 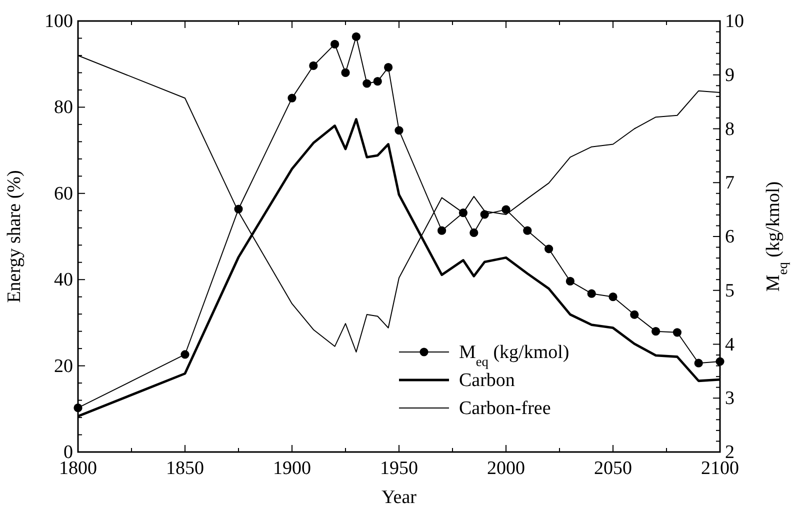 What do you see at coordinates (14, 236) in the screenshot?
I see `y-axis-title: Energy share (%)` at bounding box center [14, 236].